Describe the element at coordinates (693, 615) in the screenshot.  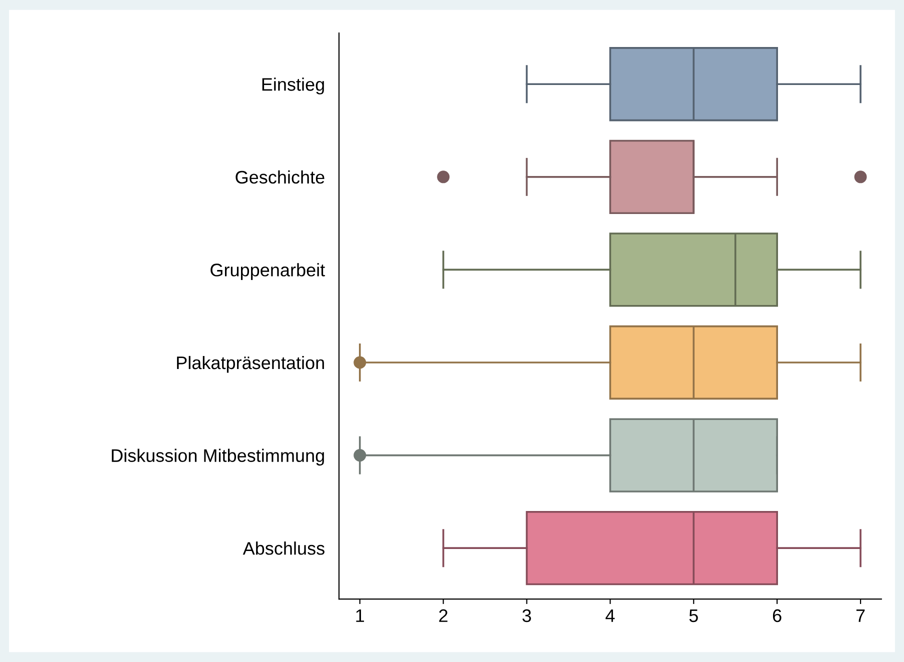
I see `x-tick-label: 5` at that location.